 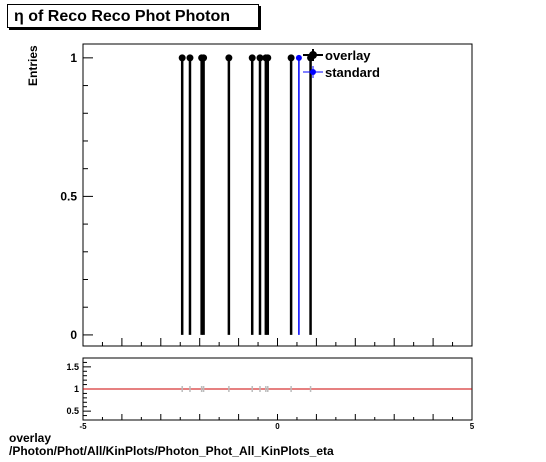 I want to click on ratio-x-tick-label: 0, so click(x=277, y=426).